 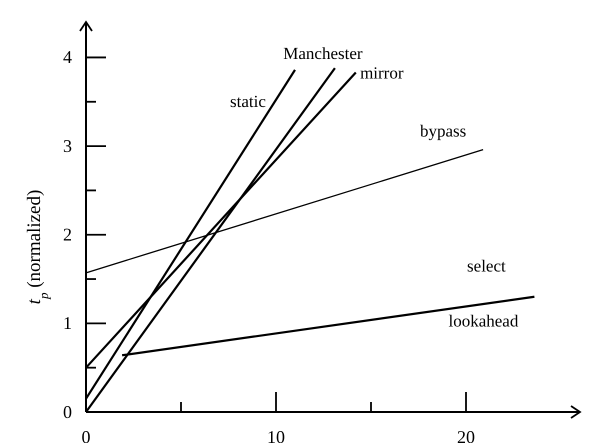 What do you see at coordinates (67, 412) in the screenshot?
I see `y-tick-label: 0` at bounding box center [67, 412].